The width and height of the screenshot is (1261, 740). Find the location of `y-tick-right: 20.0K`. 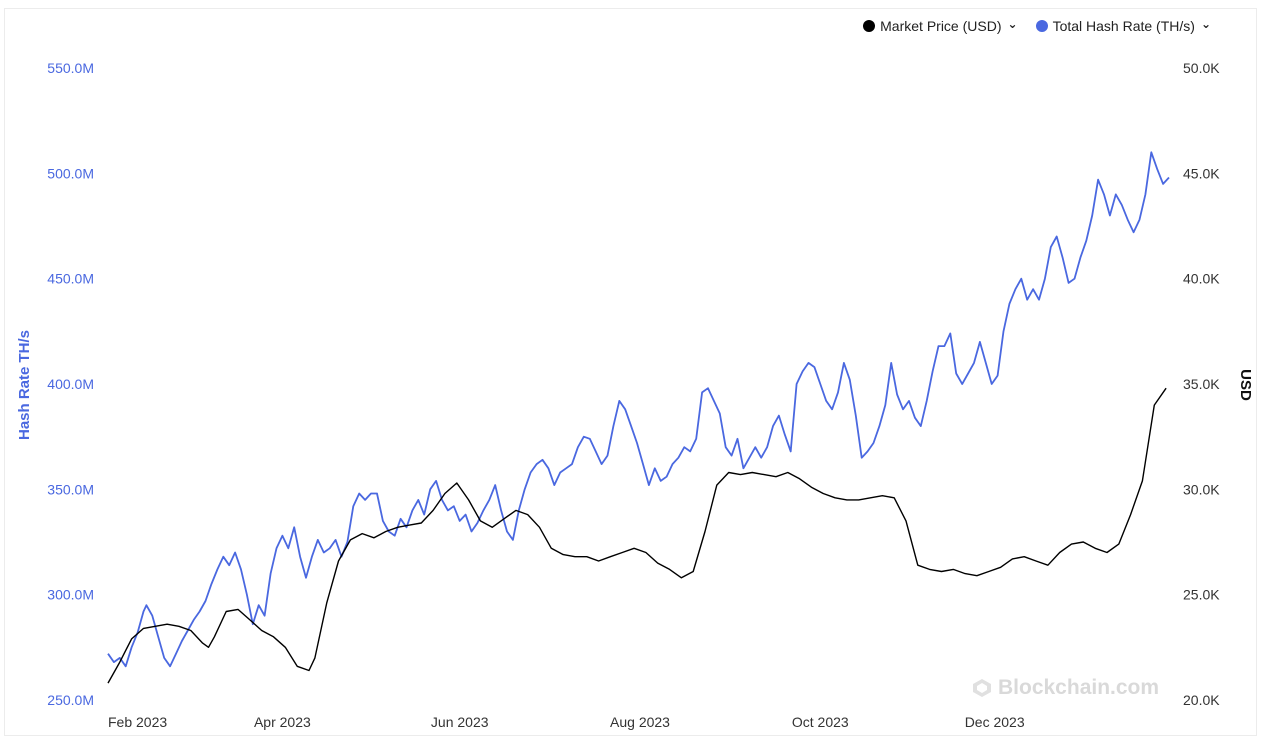

y-tick-right: 20.0K is located at coordinates (1201, 700).